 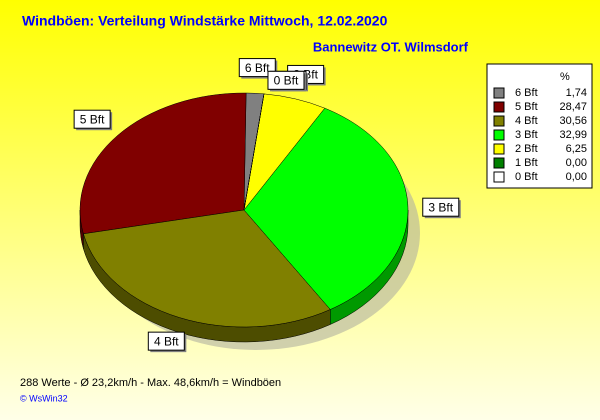 What do you see at coordinates (526, 149) in the screenshot?
I see `legend-label: 2 Bft` at bounding box center [526, 149].